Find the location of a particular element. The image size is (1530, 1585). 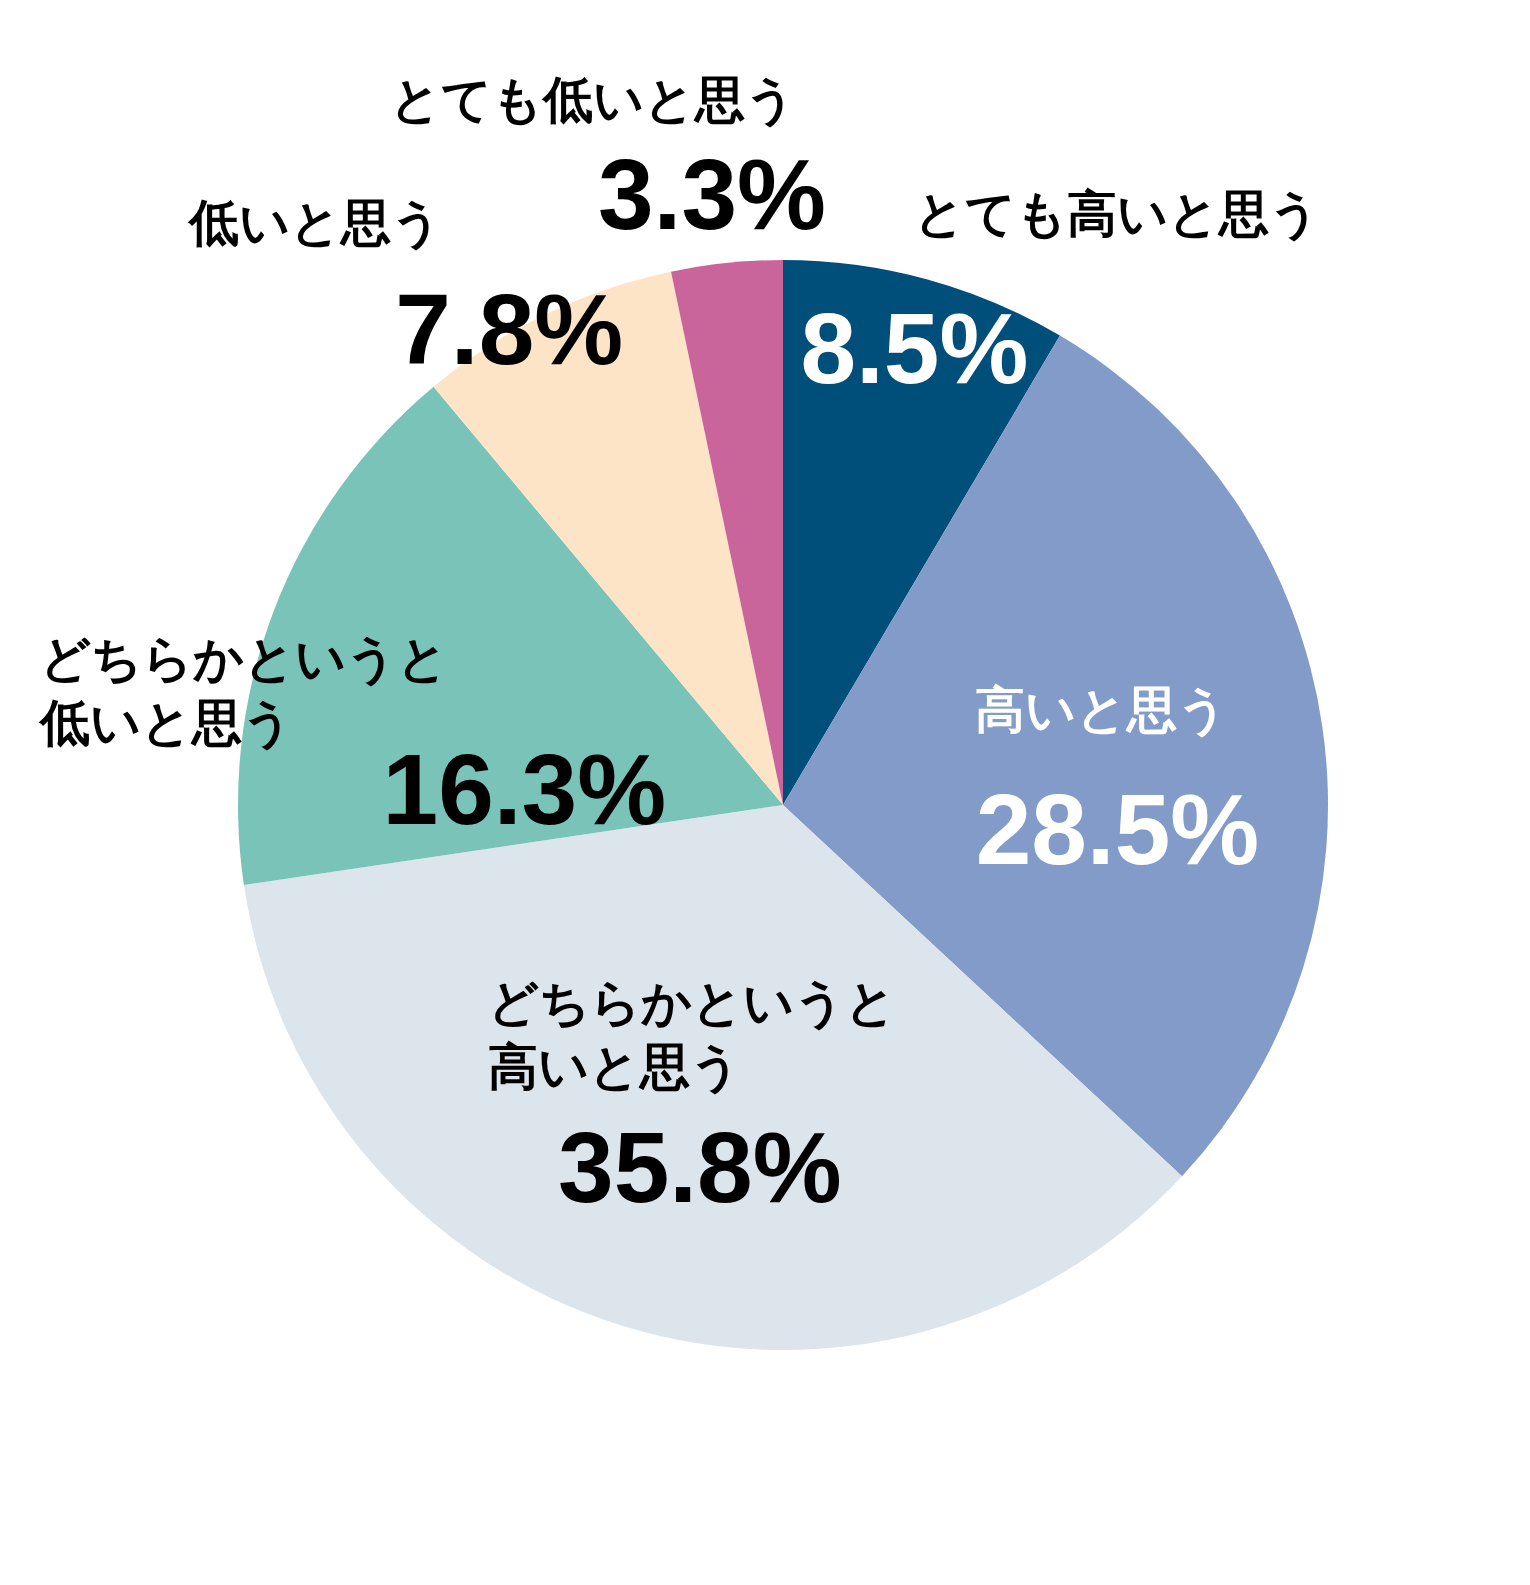

data-label: 16.3% is located at coordinates (524, 789).